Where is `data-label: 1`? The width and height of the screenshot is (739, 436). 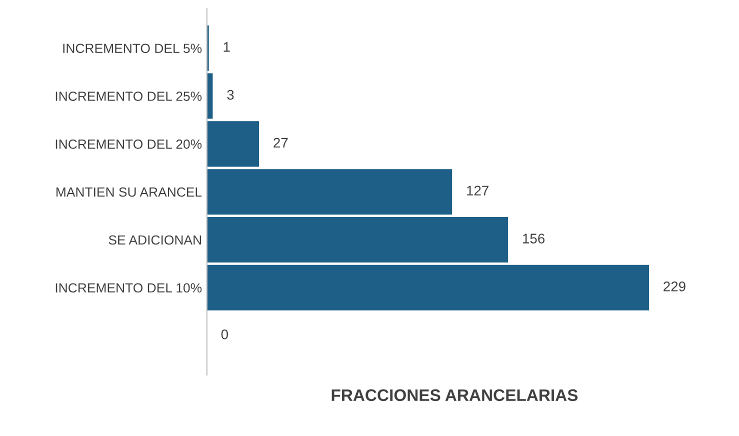
data-label: 1 is located at coordinates (227, 47).